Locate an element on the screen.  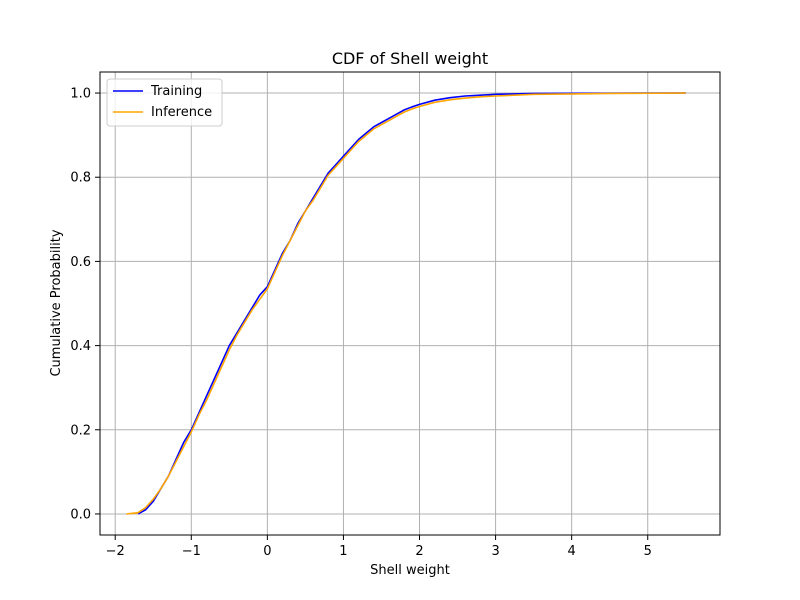
x-tick-label: −1 is located at coordinates (191, 551).